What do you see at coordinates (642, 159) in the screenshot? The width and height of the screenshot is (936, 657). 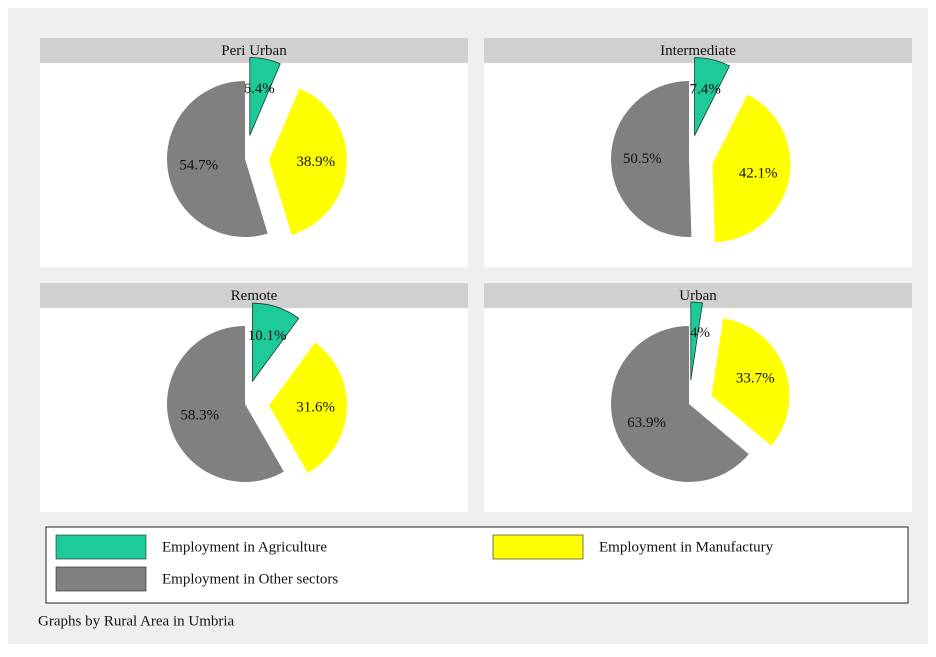 I see `slice-label: 50.5%` at bounding box center [642, 159].